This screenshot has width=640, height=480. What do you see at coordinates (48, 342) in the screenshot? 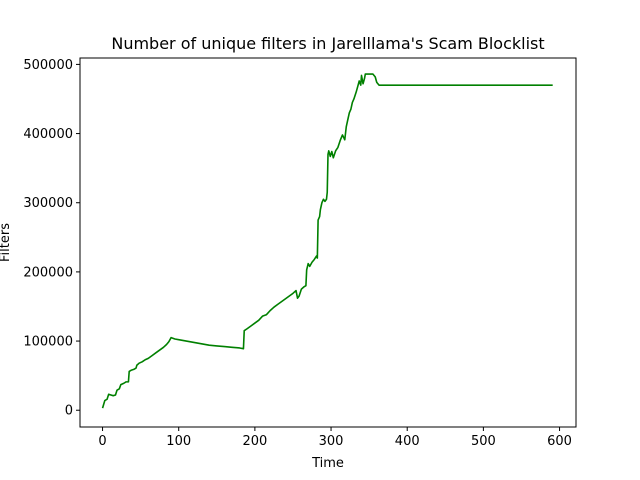
I see `y-tick-label: 100000` at bounding box center [48, 342].